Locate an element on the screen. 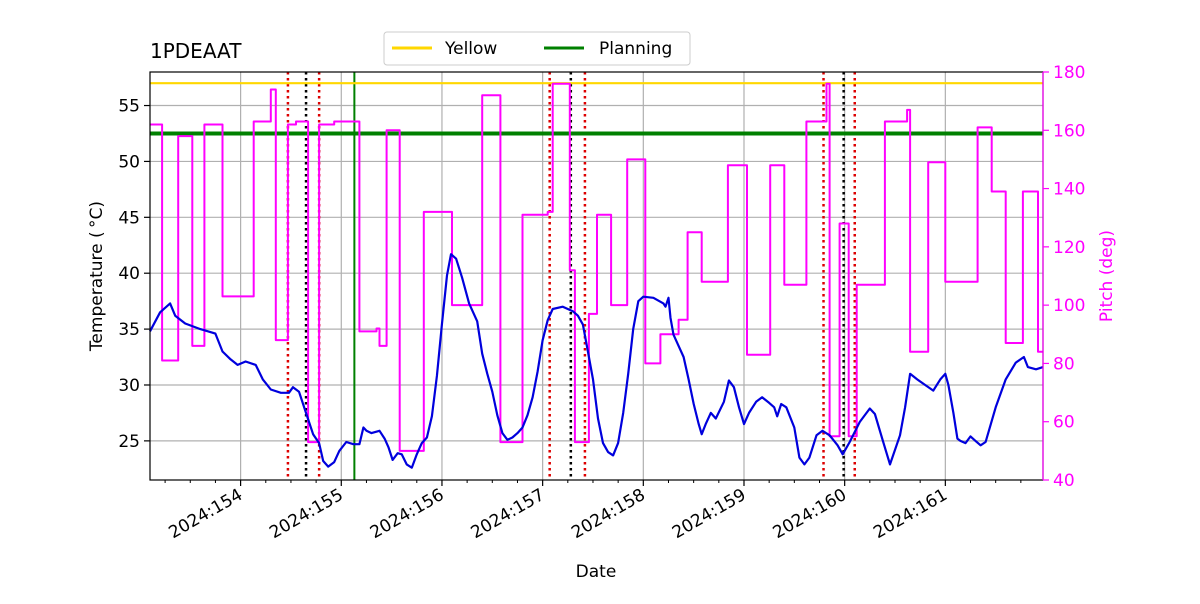 The width and height of the screenshot is (1200, 604). y-tick-label: 35 is located at coordinates (129, 330).